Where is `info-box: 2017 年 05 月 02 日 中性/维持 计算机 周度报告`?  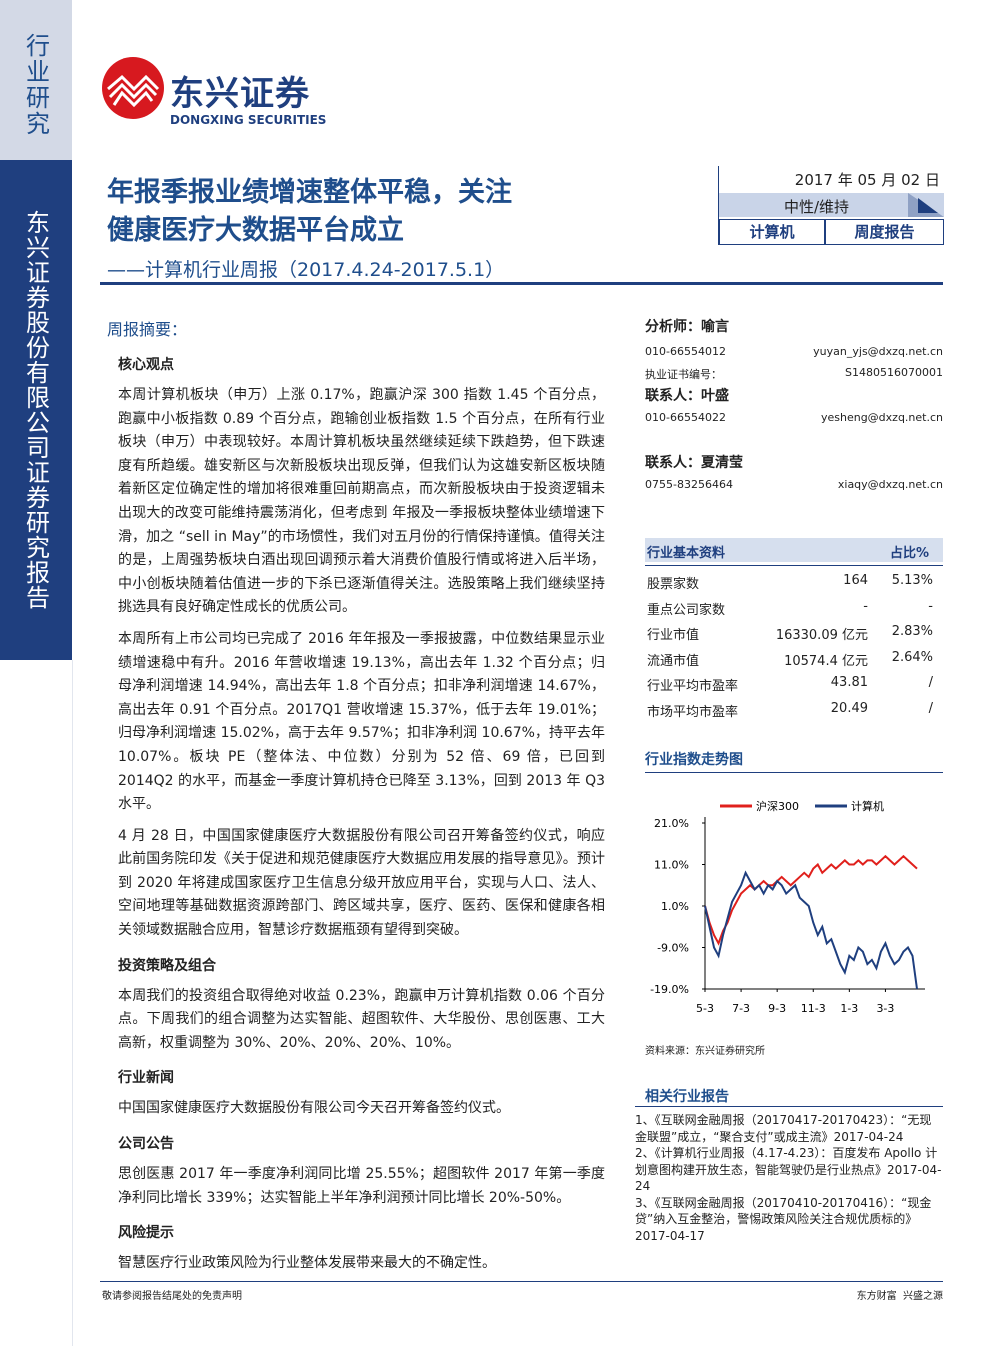 info-box: 2017 年 05 月 02 日 中性/维持 计算机 周度报告 is located at coordinates (831, 205).